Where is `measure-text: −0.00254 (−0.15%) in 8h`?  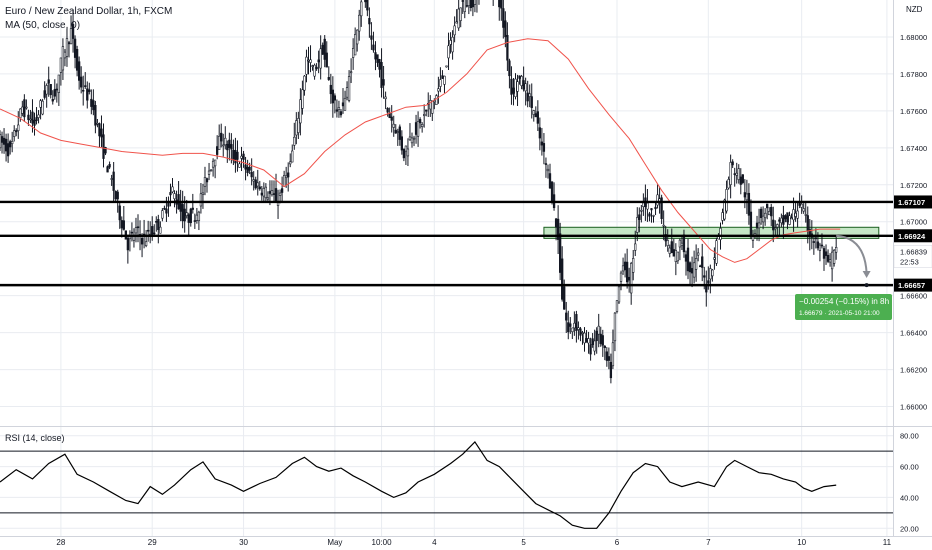 measure-text: −0.00254 (−0.15%) in 8h is located at coordinates (844, 301).